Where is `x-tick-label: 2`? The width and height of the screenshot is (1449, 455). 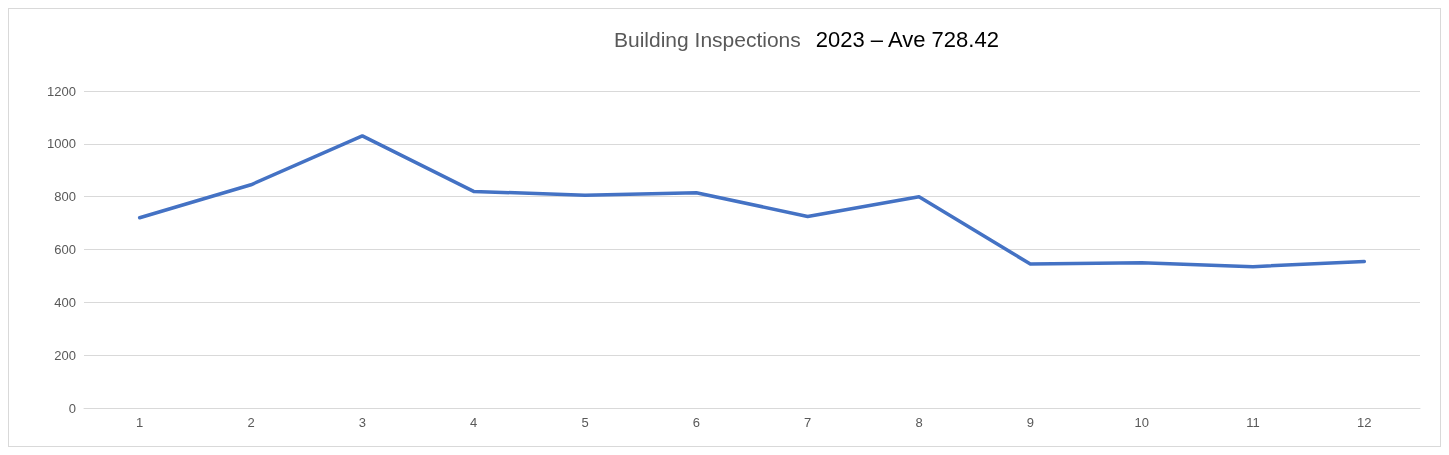 x-tick-label: 2 is located at coordinates (251, 422).